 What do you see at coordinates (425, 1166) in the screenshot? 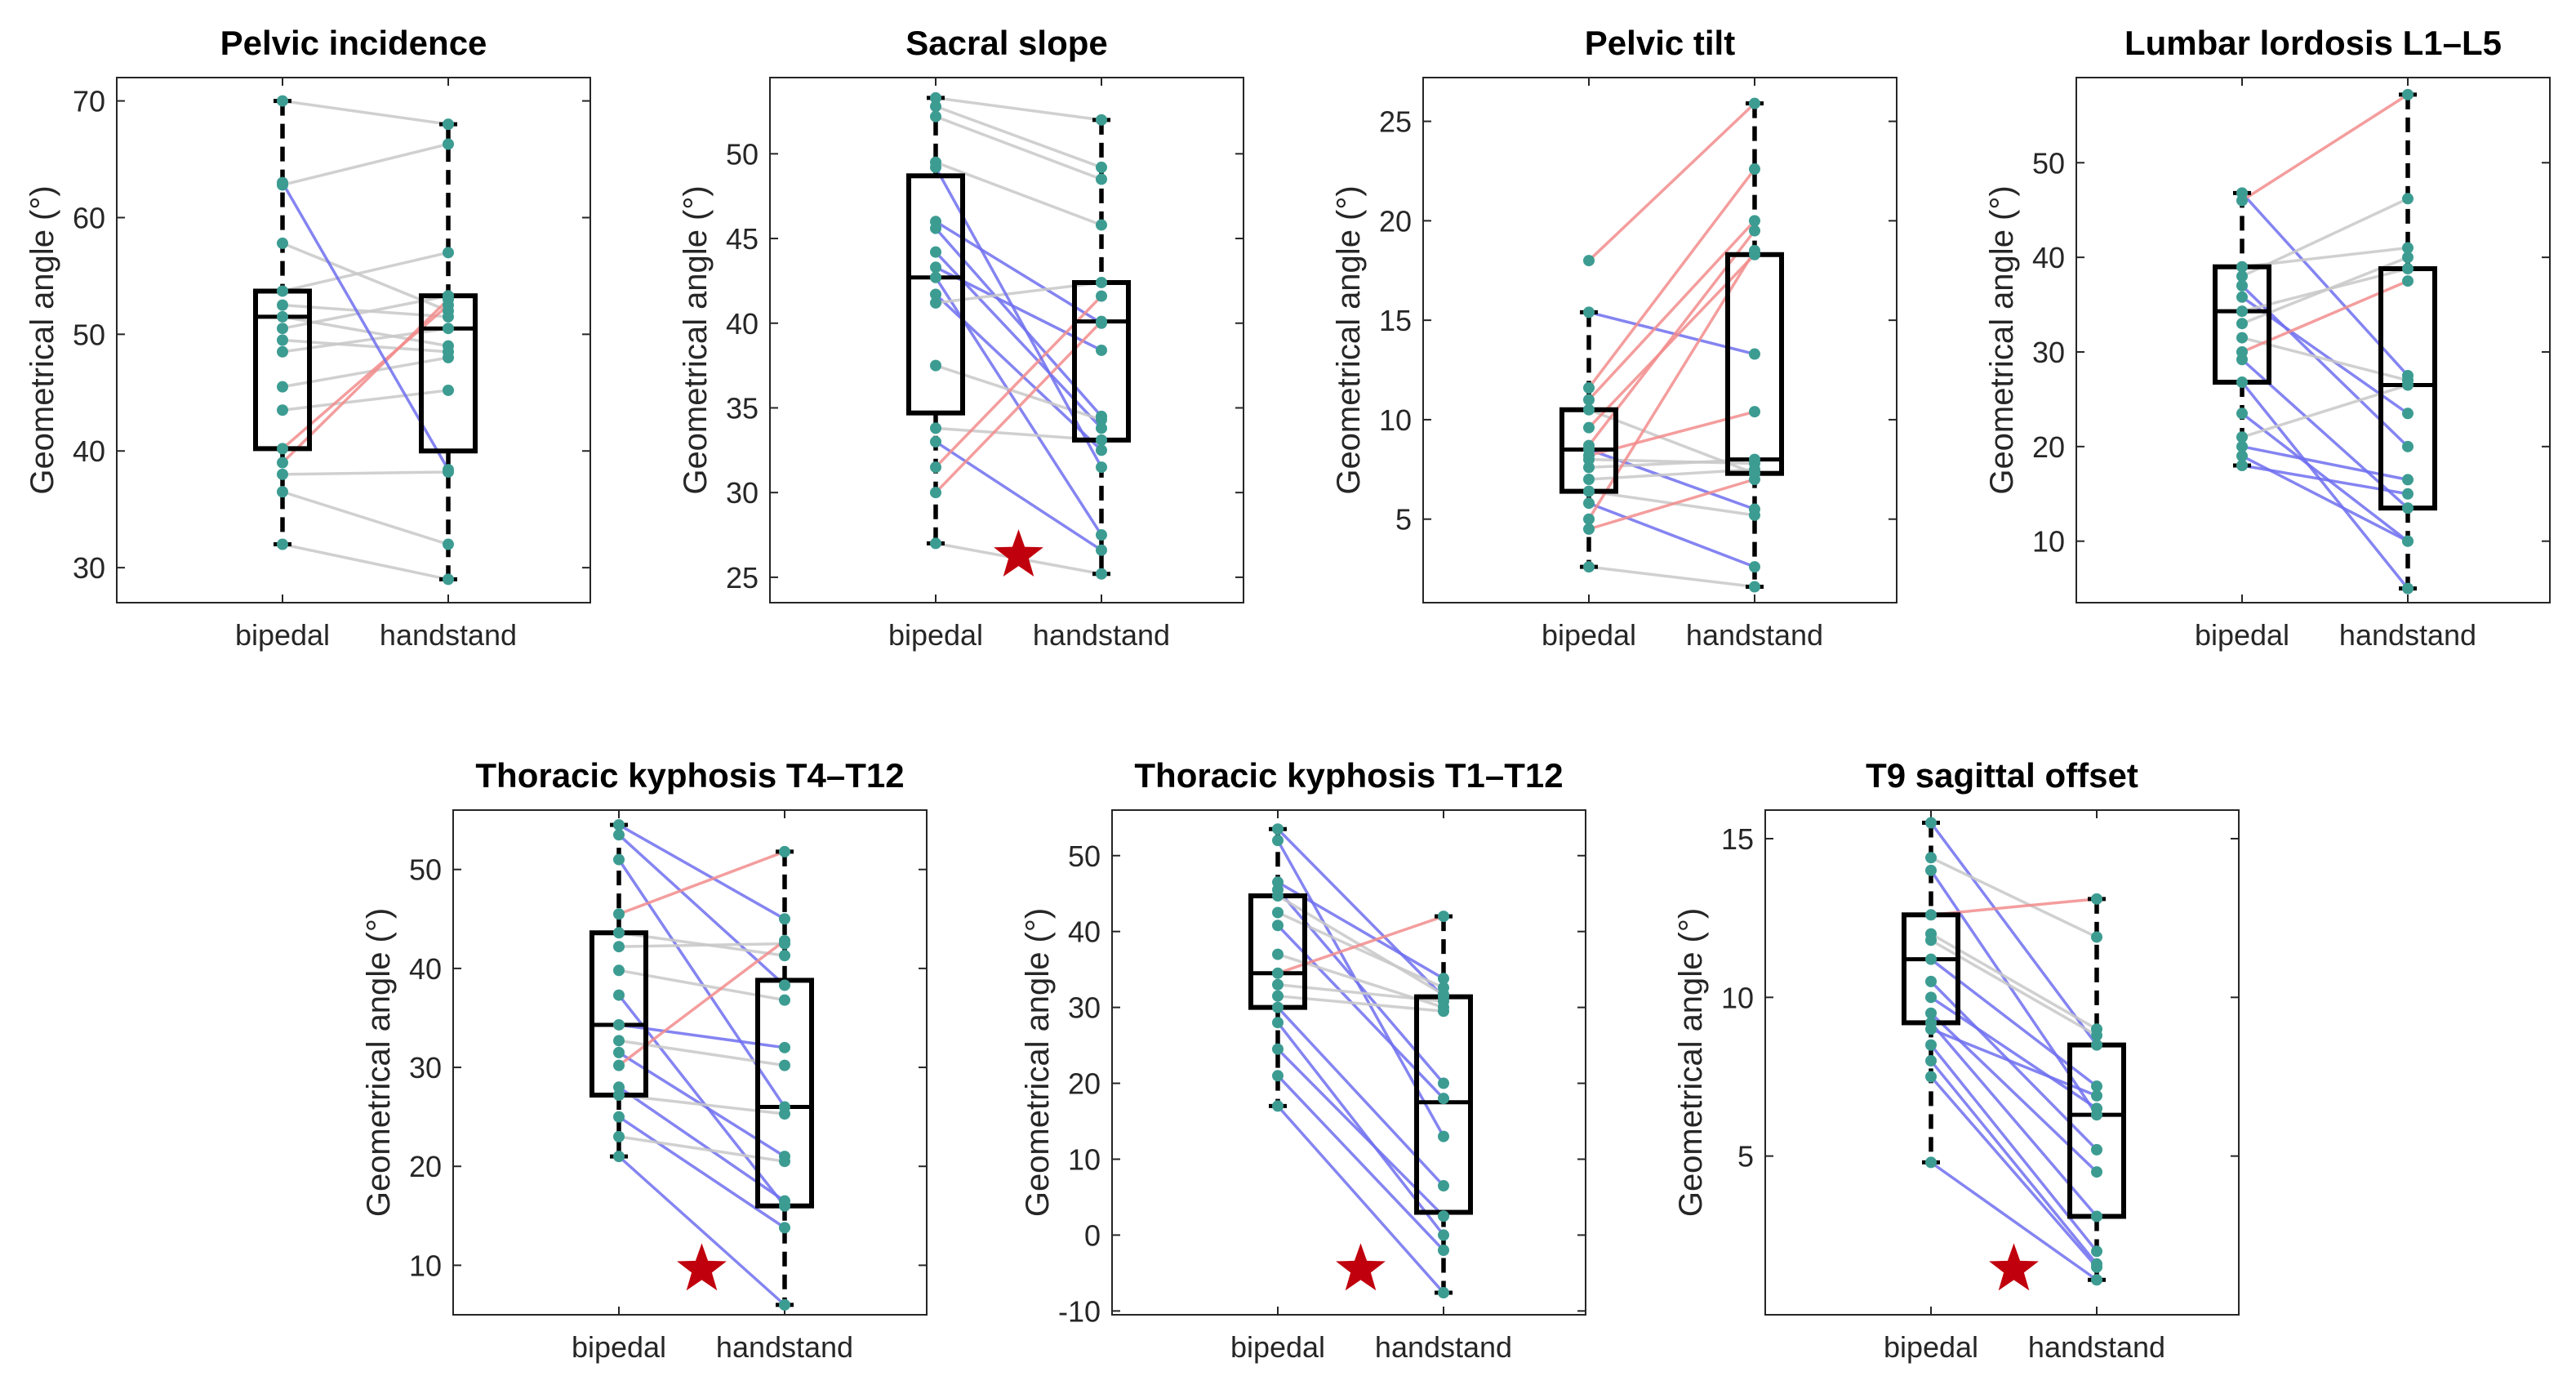
I see `y-tick-label: 20` at bounding box center [425, 1166].